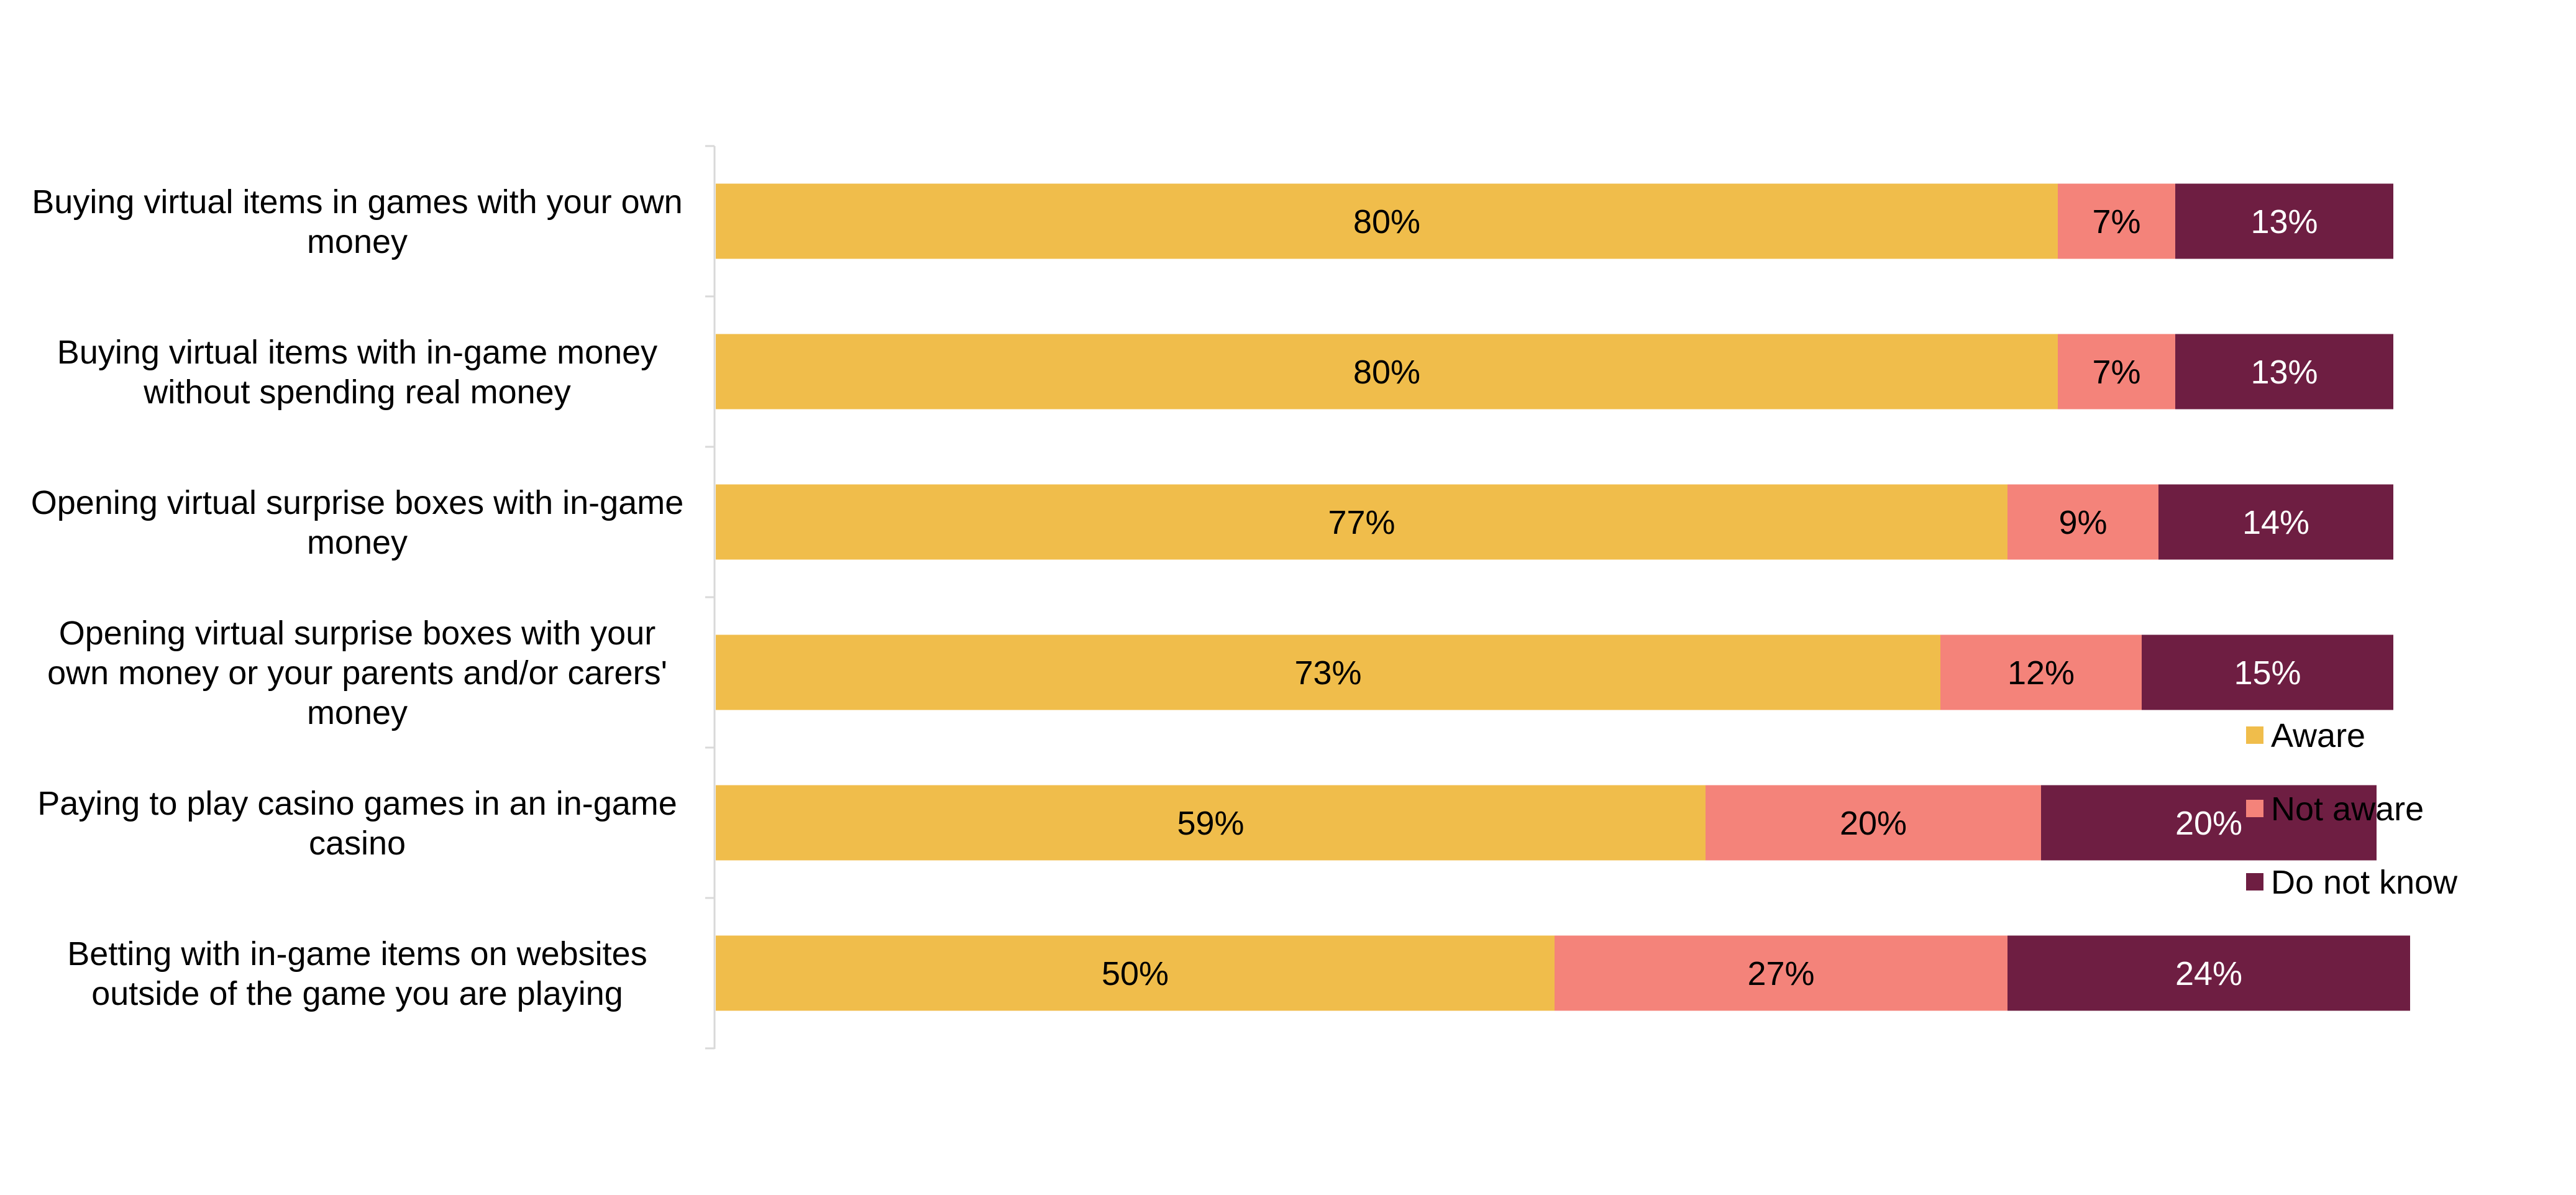  I want to click on data-label-aware: 73%, so click(1327, 673).